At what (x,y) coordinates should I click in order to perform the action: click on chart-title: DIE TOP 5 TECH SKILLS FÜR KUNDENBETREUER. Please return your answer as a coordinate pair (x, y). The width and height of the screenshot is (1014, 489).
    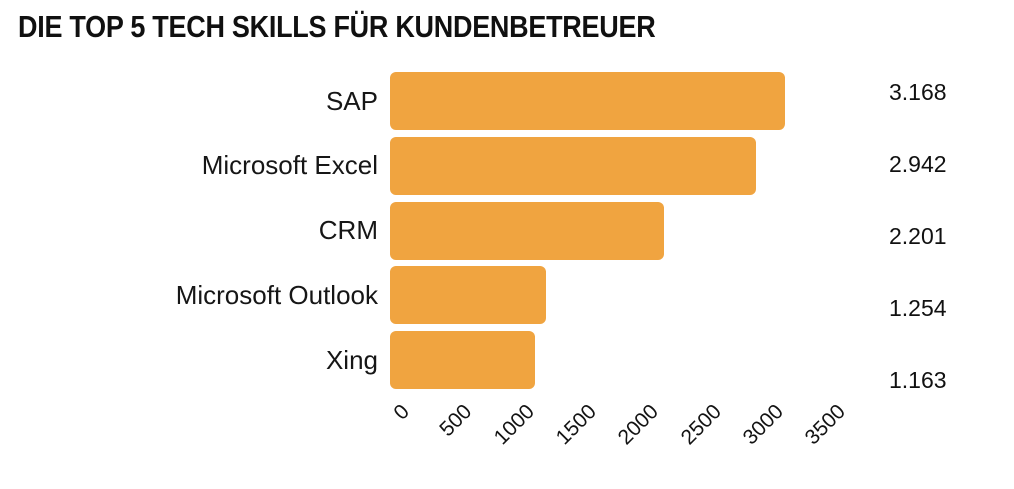
    Looking at the image, I should click on (337, 26).